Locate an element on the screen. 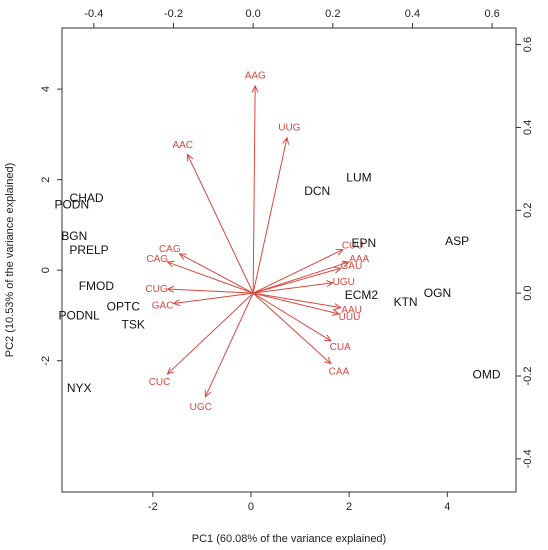 The image size is (548, 550). loading-label: UUU is located at coordinates (350, 317).